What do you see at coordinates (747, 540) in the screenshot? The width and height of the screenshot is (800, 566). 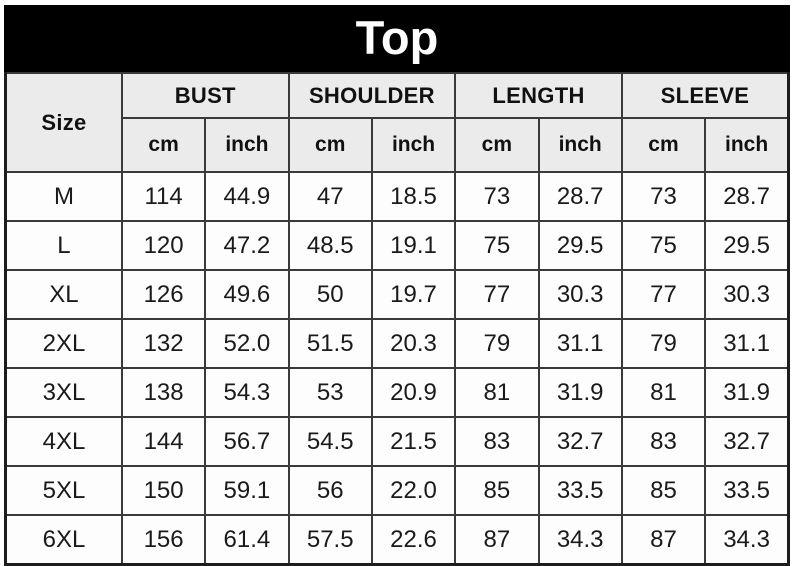 I see `cell-sleeve-inch: 34.3` at bounding box center [747, 540].